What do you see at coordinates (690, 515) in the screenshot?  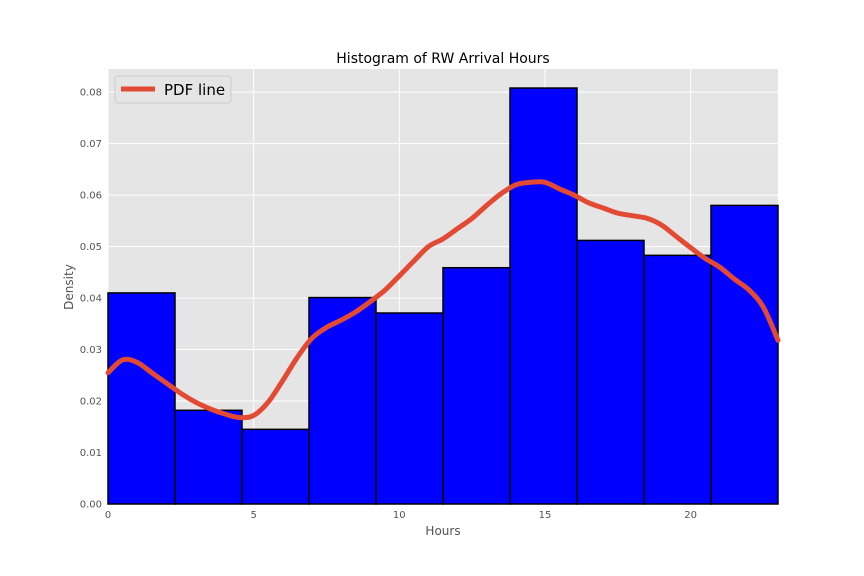 I see `x-tick-label: 20` at bounding box center [690, 515].